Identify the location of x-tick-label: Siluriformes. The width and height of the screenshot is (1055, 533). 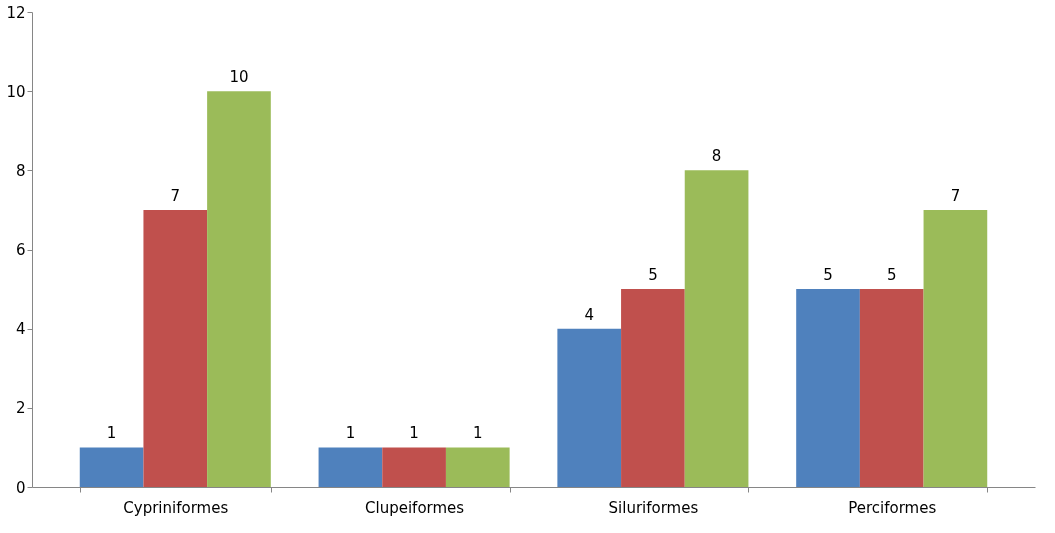
(653, 507).